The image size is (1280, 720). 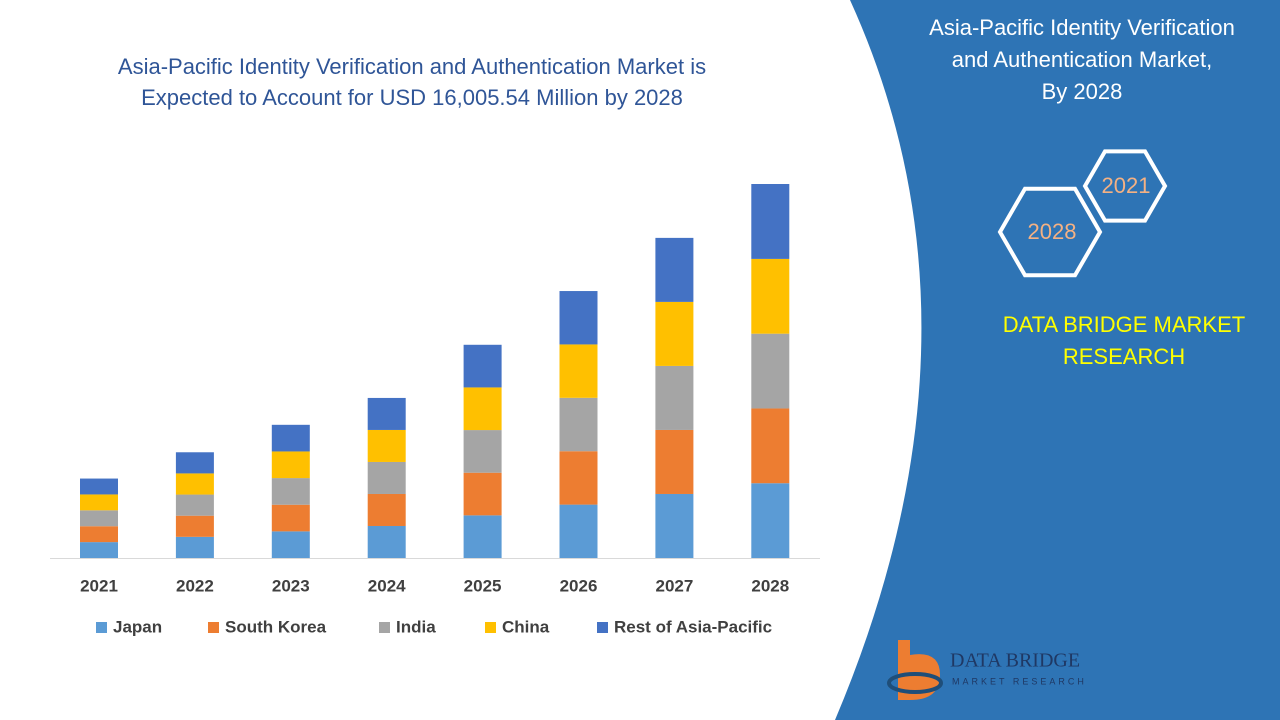 What do you see at coordinates (919, 670) in the screenshot?
I see `logo-mark` at bounding box center [919, 670].